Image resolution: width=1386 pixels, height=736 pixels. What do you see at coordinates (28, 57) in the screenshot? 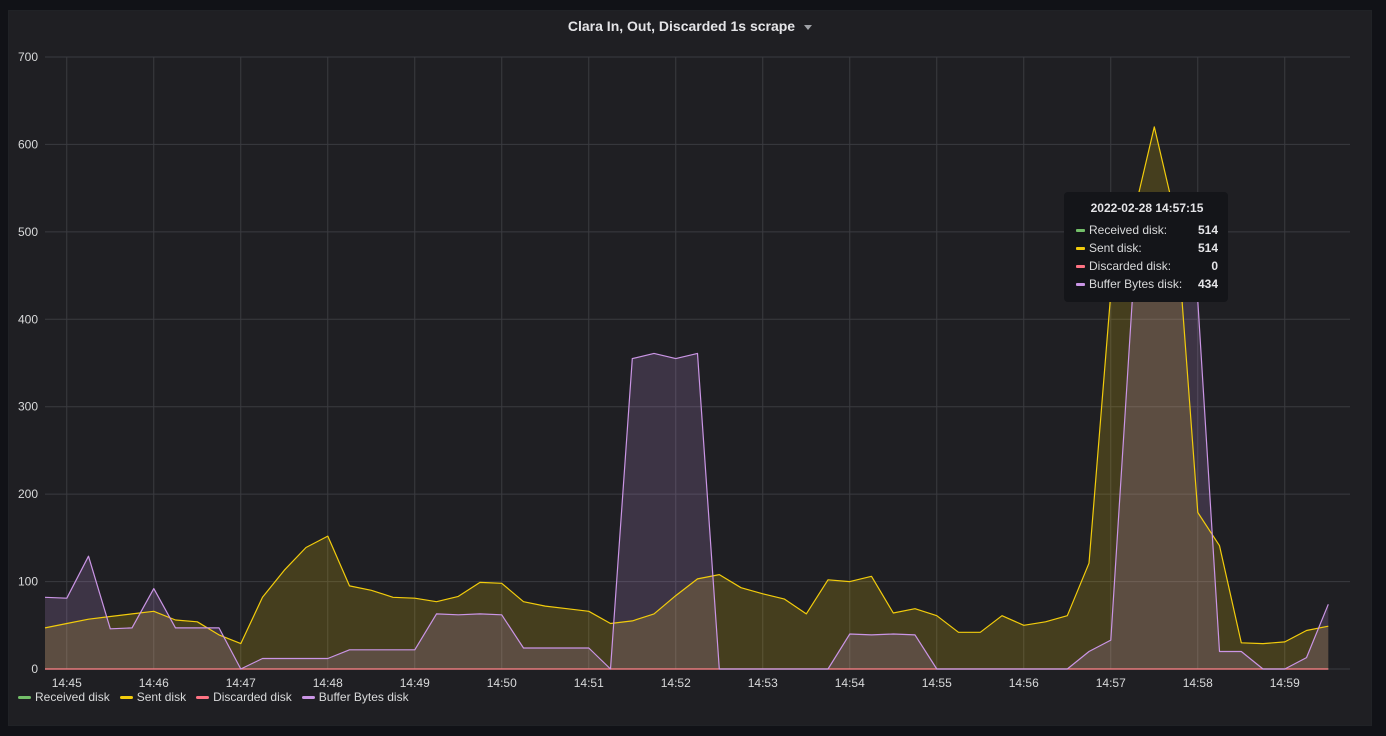
I see `y-tick-label: 700` at bounding box center [28, 57].